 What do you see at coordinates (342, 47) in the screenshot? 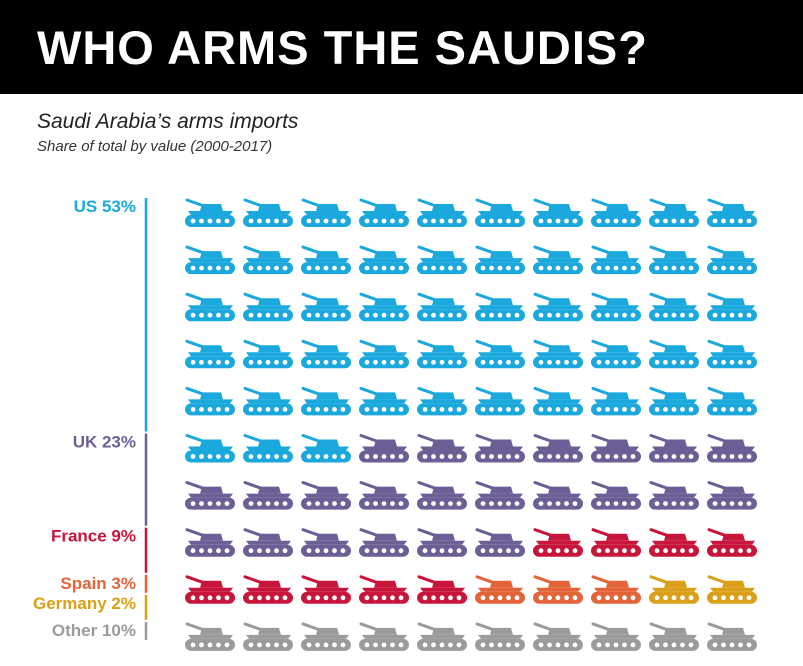
I see `page-title: WHO ARMS THE SAUDIS?` at bounding box center [342, 47].